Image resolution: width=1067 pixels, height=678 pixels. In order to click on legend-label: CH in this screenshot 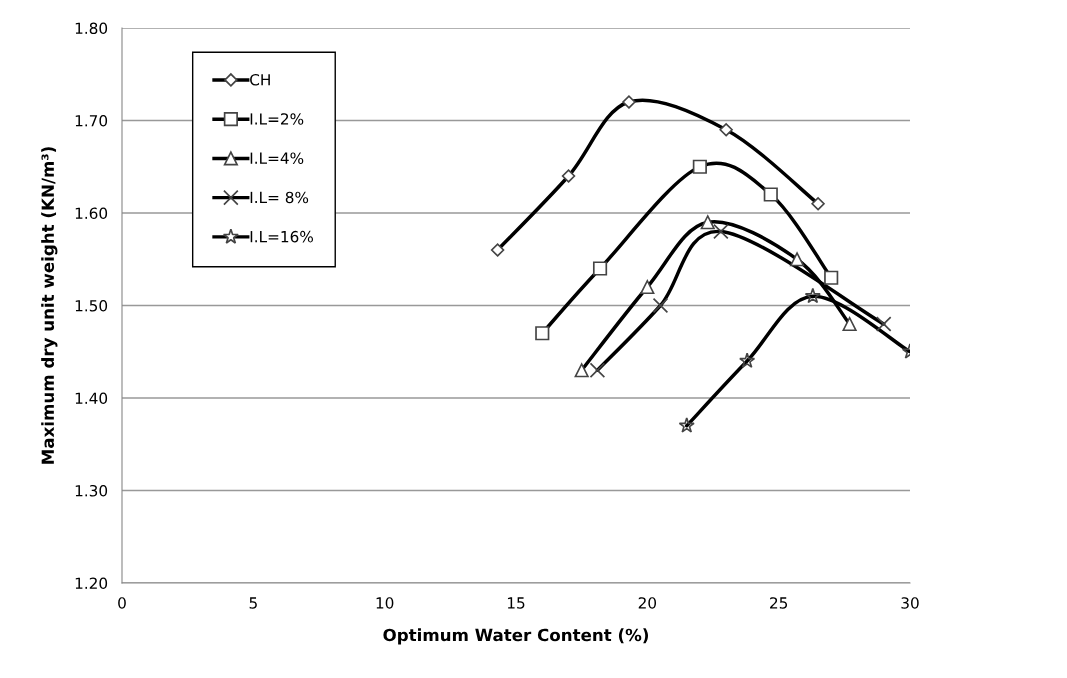, I will do `click(260, 79)`.